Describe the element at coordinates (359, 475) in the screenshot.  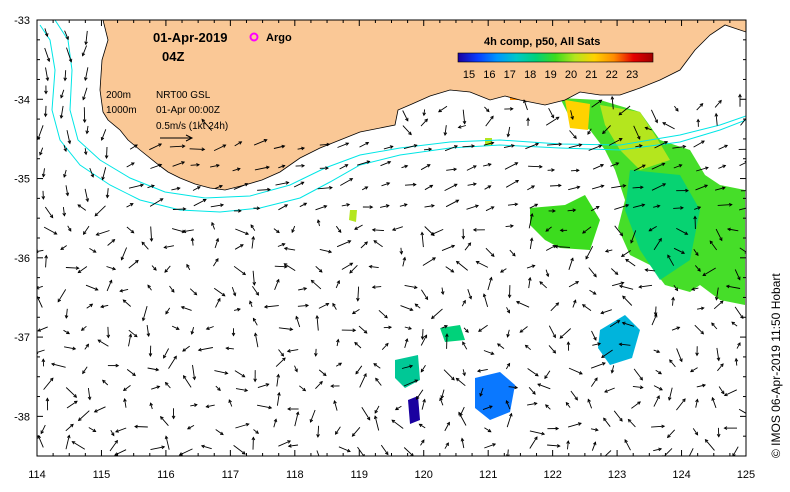
I see `lon-tick-label: 119` at that location.